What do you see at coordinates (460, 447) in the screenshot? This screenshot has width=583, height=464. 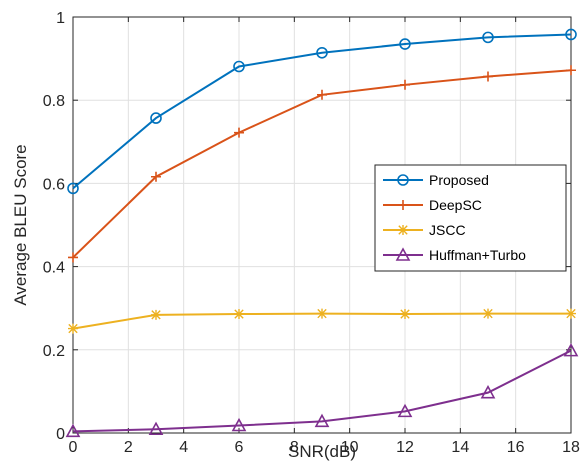 I see `x-tick-label: 14` at bounding box center [460, 447].